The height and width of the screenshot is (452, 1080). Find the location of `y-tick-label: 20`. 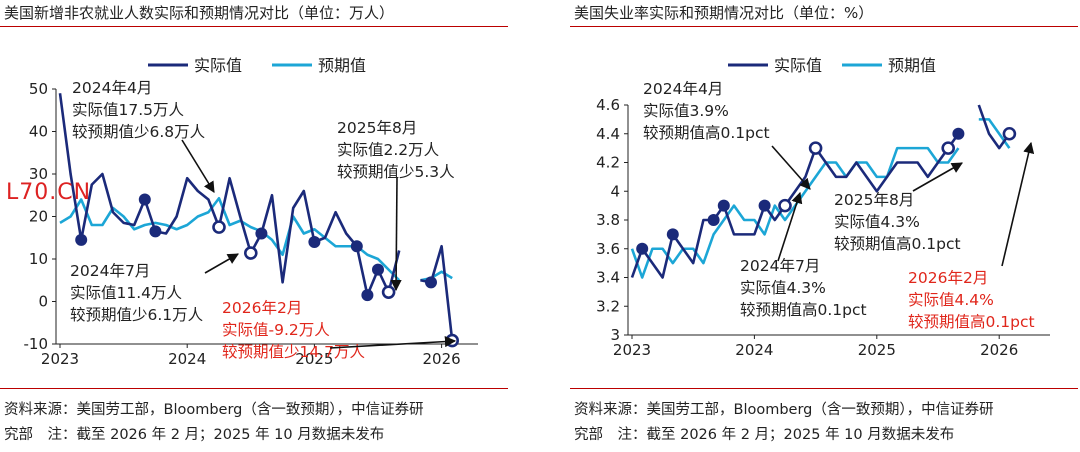

y-tick-label: 20 is located at coordinates (38, 217).